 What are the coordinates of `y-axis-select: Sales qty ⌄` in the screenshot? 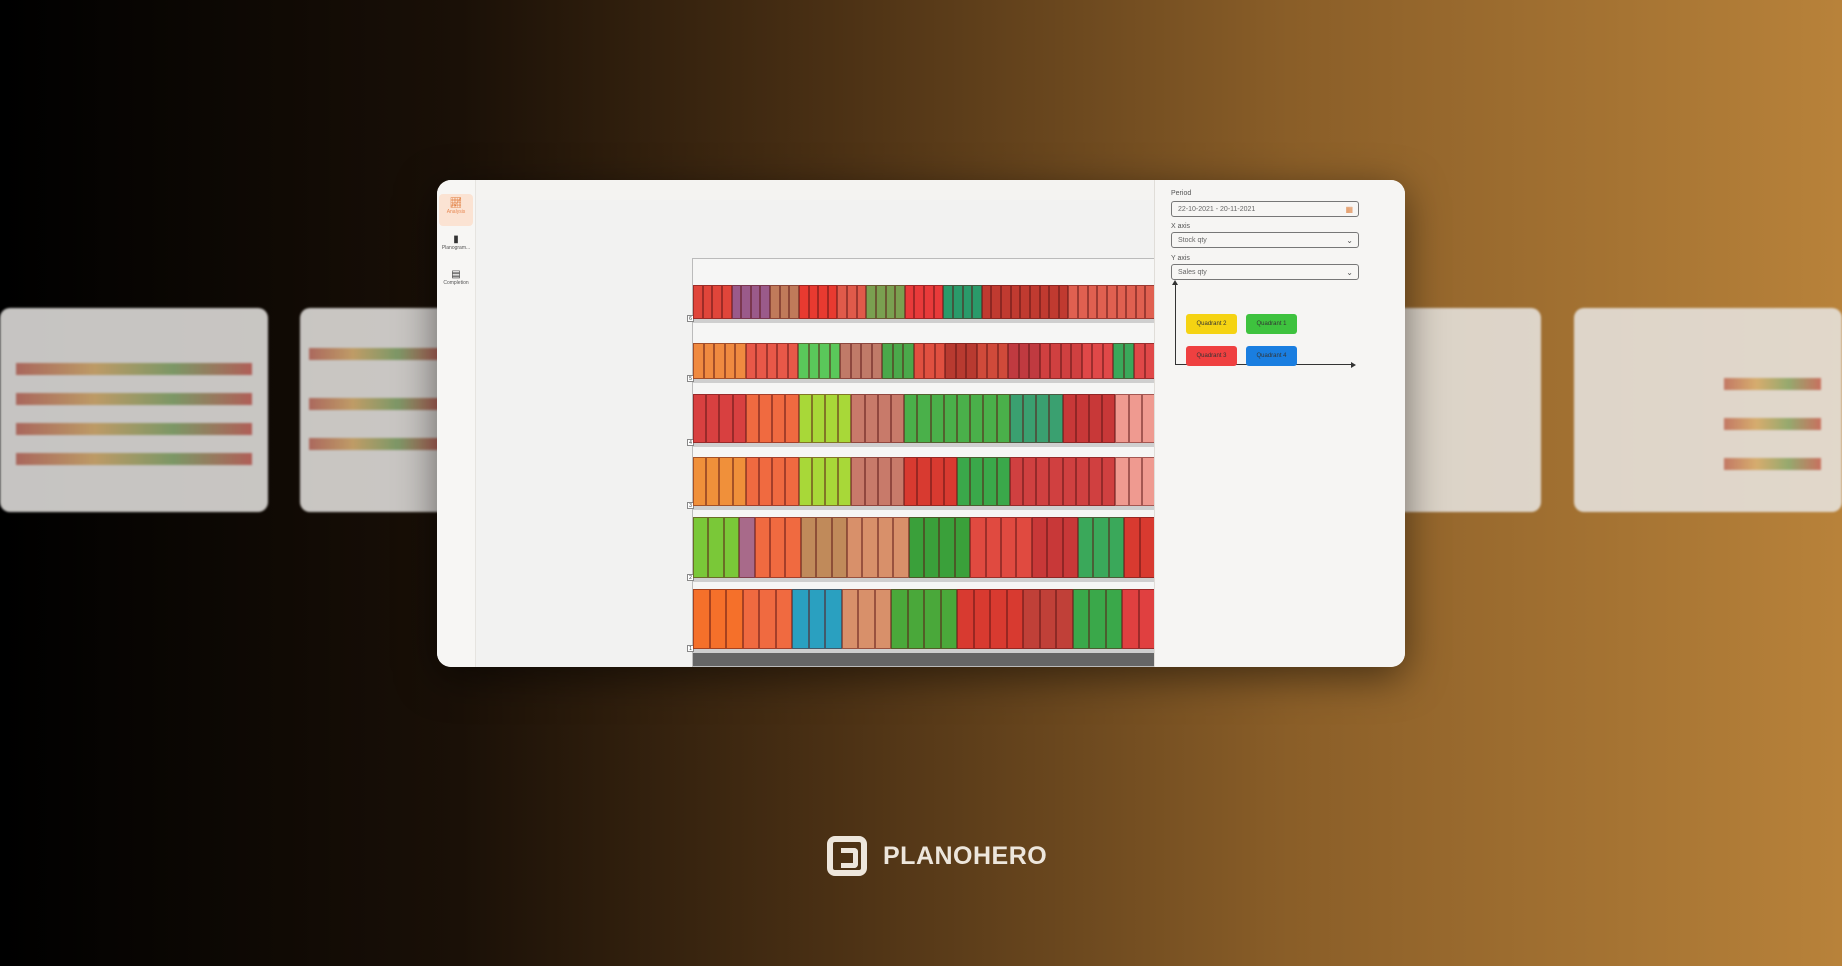 It's located at (1265, 272).